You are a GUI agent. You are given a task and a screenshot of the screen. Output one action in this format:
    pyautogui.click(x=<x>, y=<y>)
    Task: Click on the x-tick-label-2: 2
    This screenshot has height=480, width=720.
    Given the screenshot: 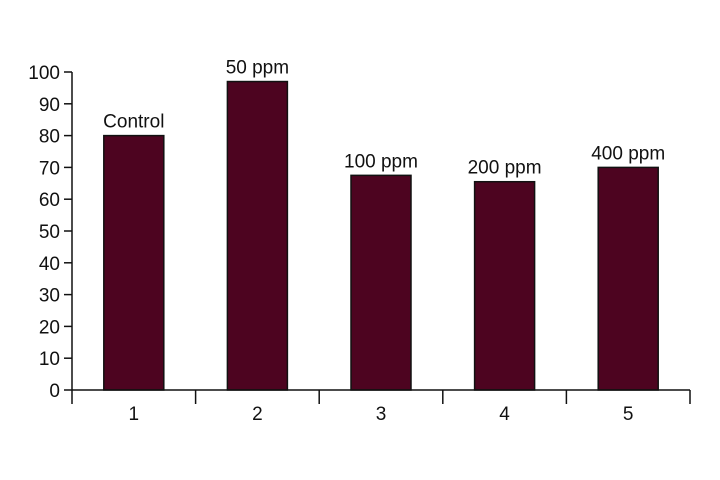 What is the action you would take?
    pyautogui.click(x=257, y=414)
    